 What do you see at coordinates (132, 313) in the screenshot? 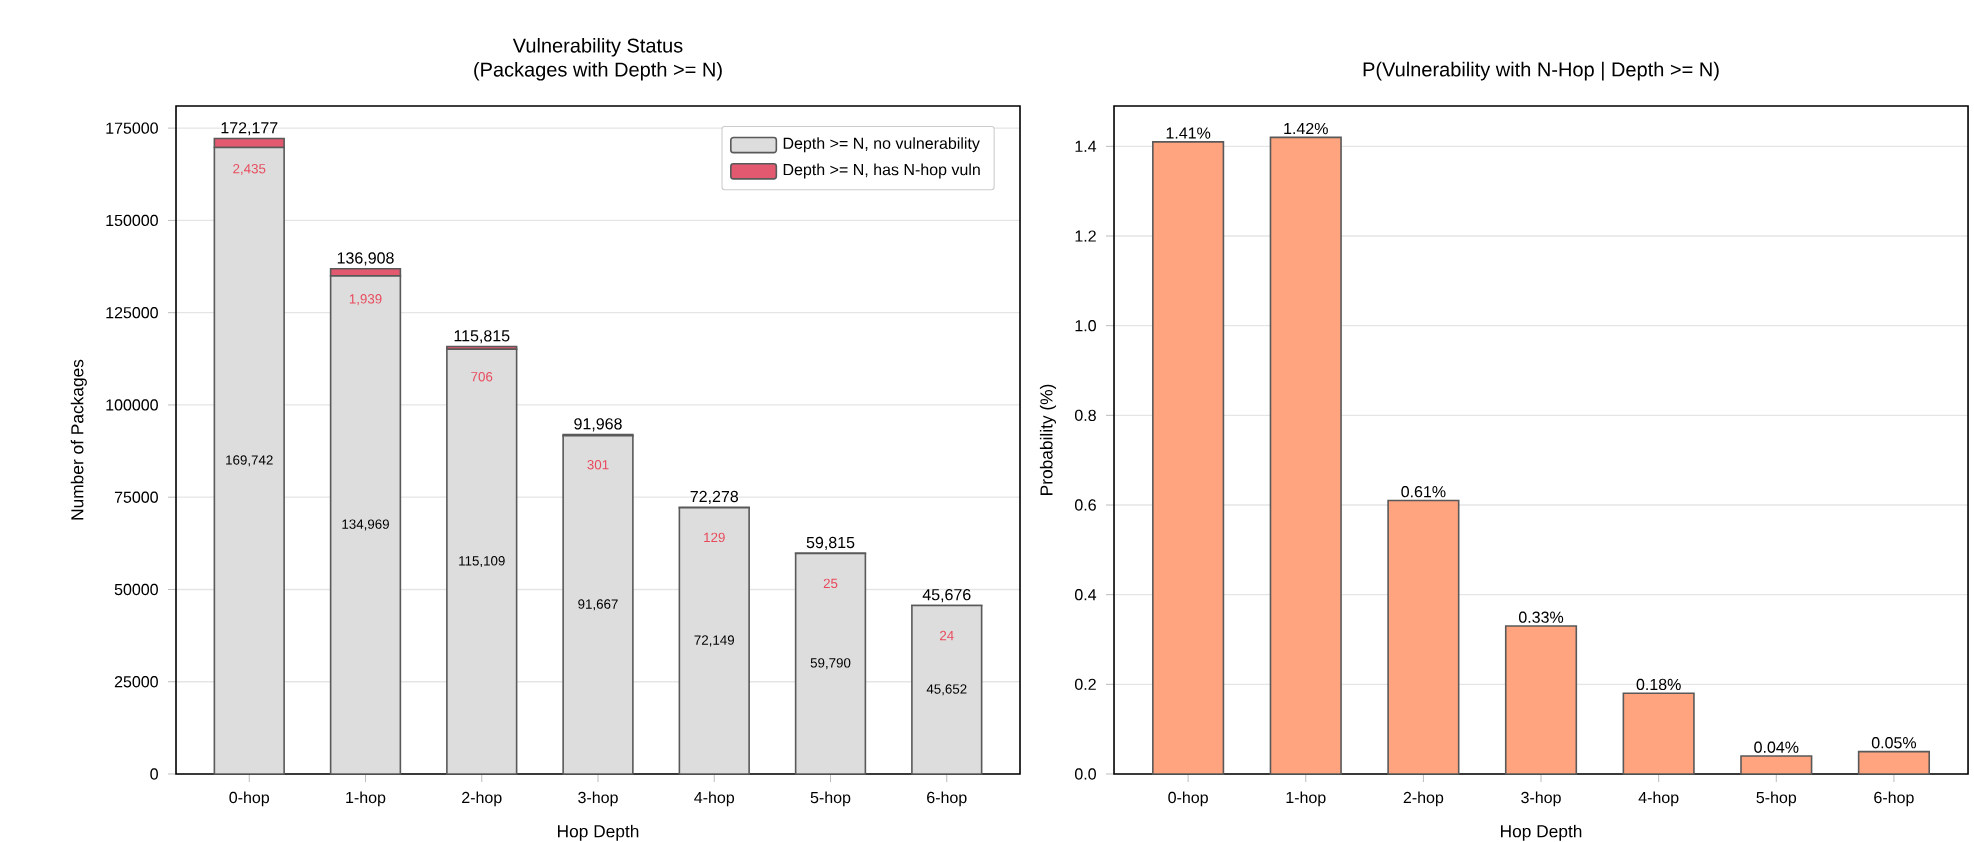
I see `y-tick-label: 125000` at bounding box center [132, 313].